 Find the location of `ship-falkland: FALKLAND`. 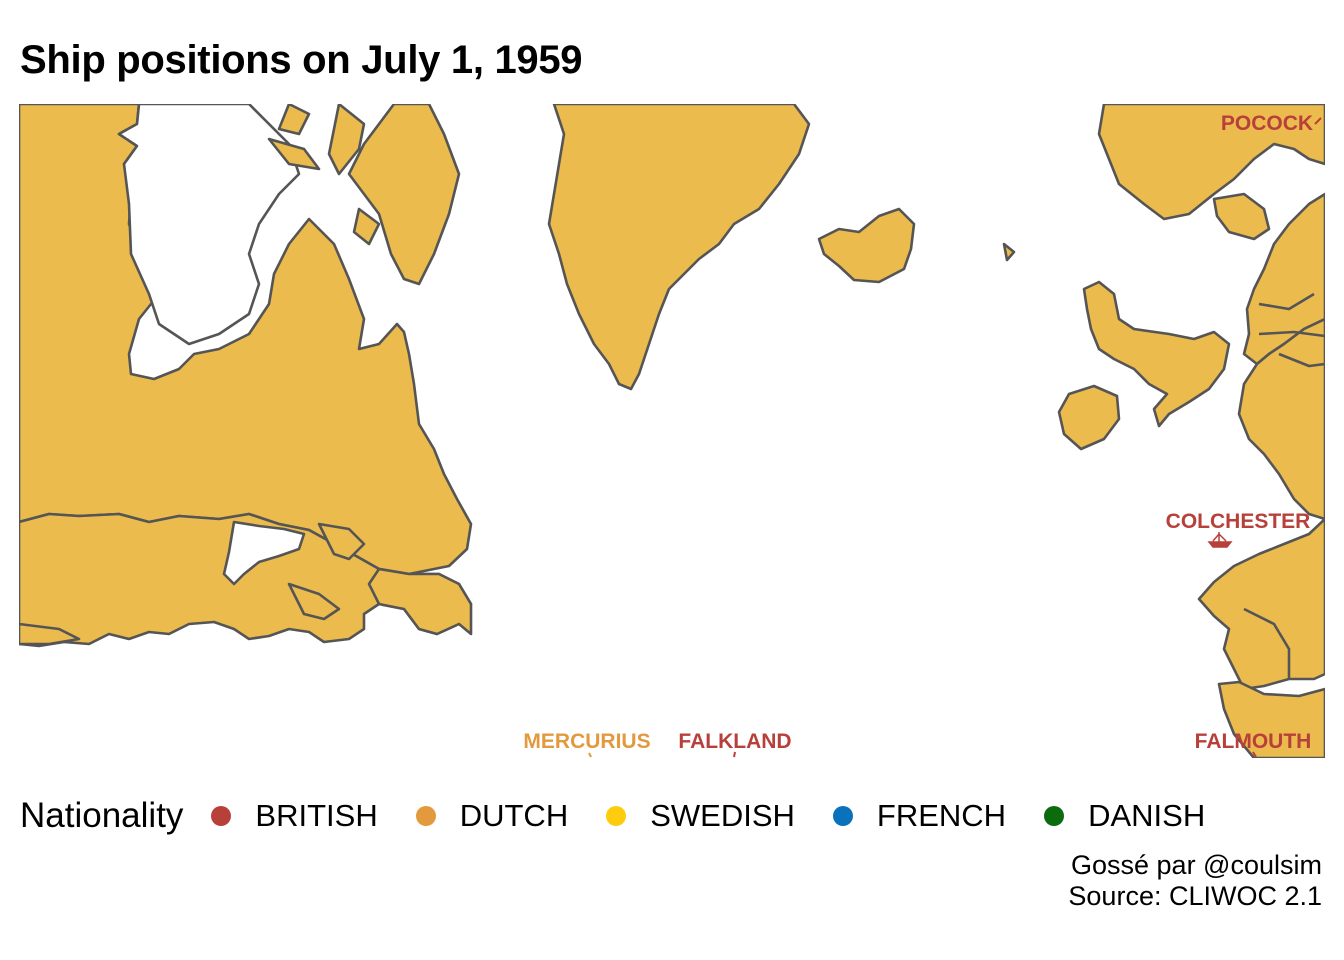

ship-falkland: FALKLAND is located at coordinates (735, 744).